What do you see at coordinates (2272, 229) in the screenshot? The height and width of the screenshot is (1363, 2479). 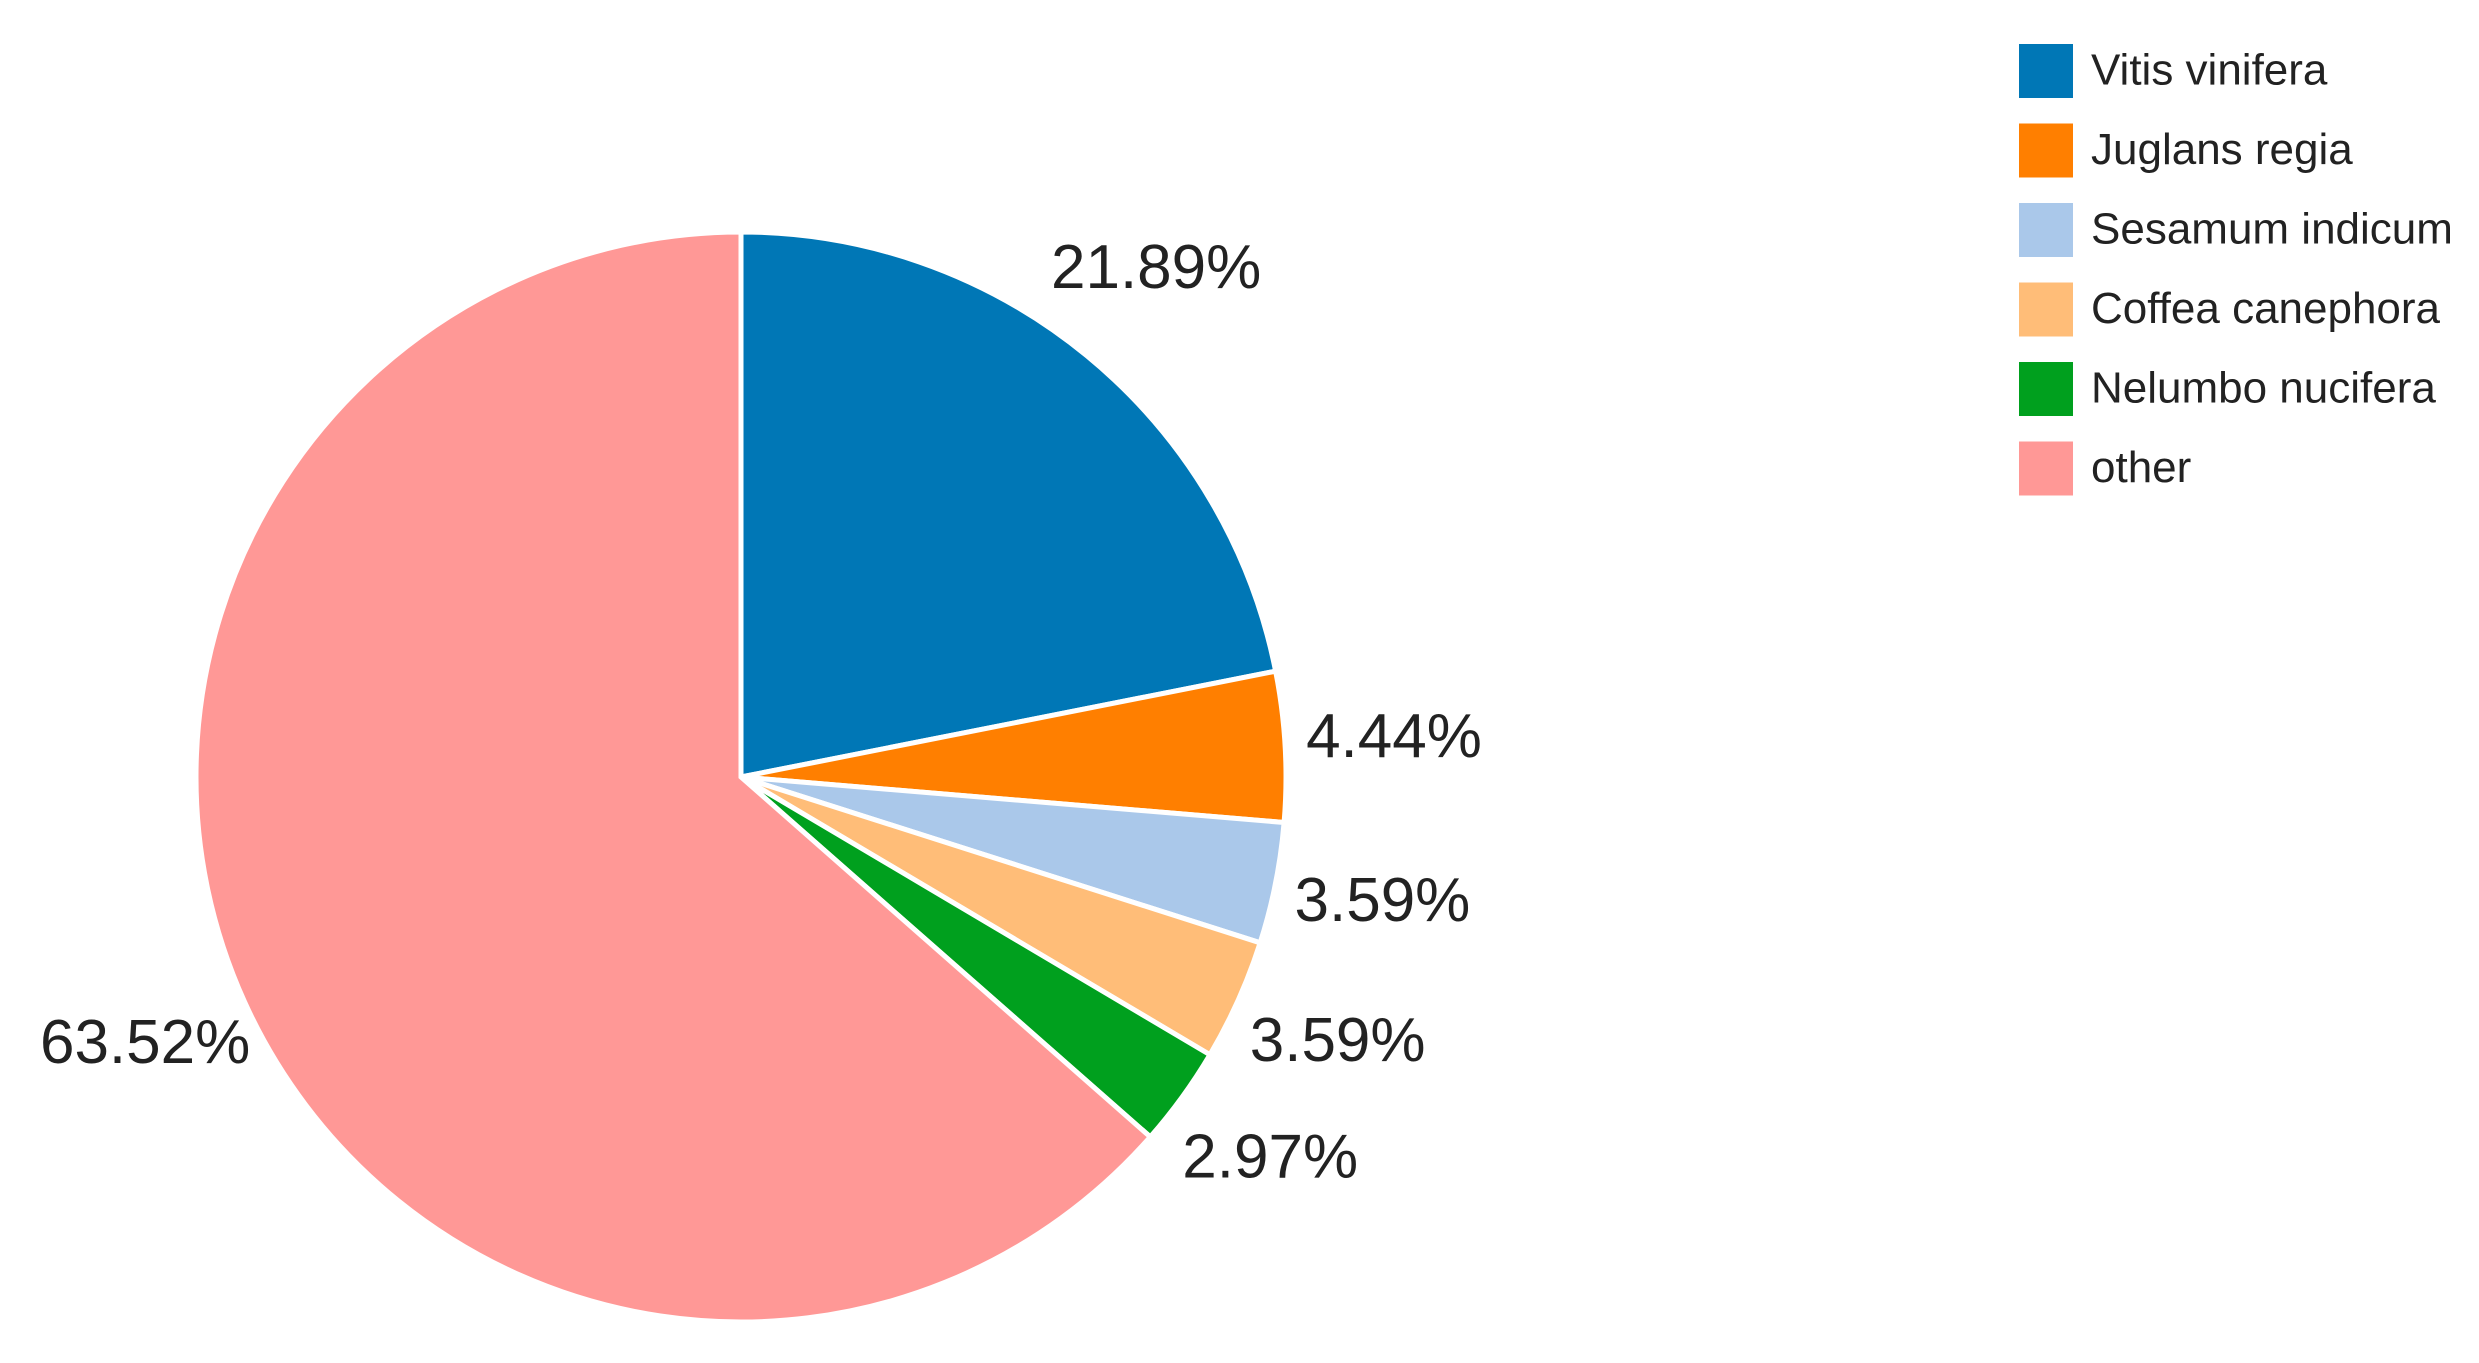 I see `legend-label: Sesamum indicum` at bounding box center [2272, 229].